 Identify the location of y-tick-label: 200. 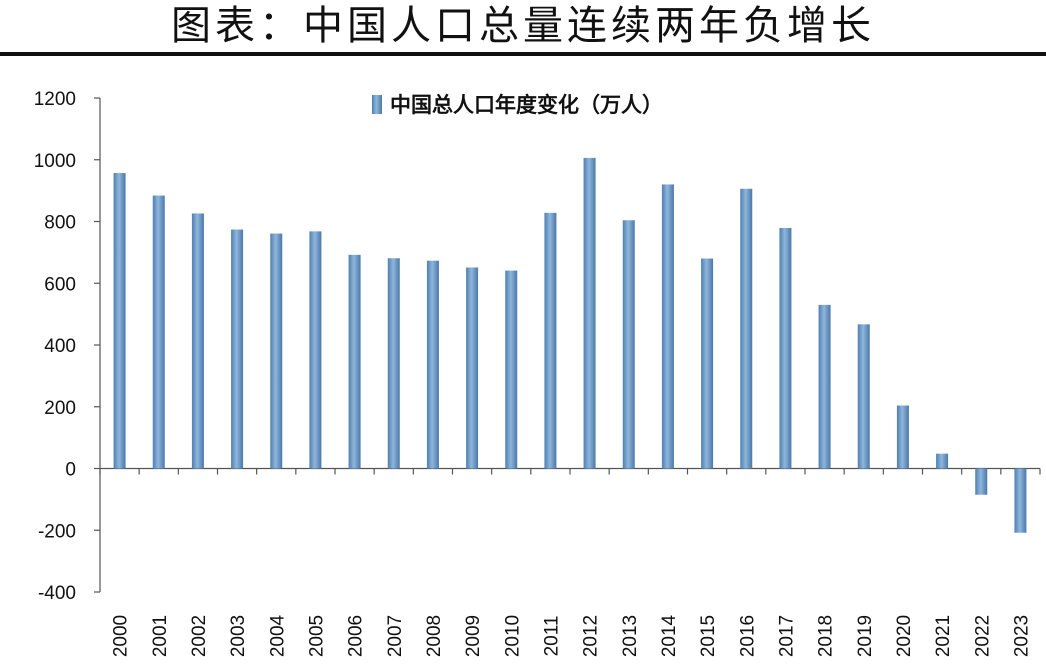
(60, 408).